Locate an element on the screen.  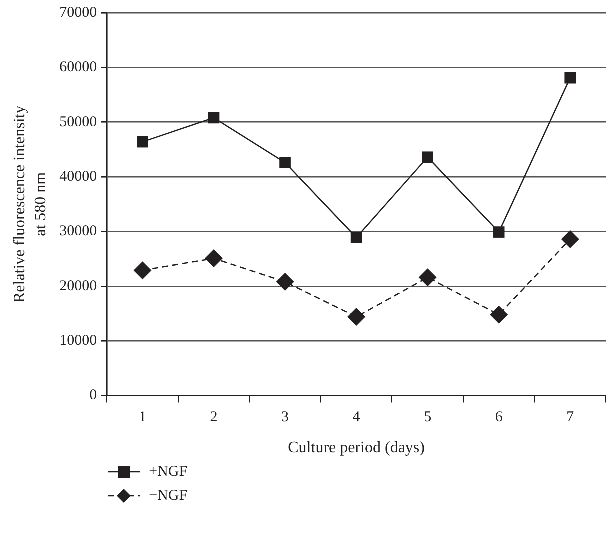
legend-label: −NGF is located at coordinates (168, 496).